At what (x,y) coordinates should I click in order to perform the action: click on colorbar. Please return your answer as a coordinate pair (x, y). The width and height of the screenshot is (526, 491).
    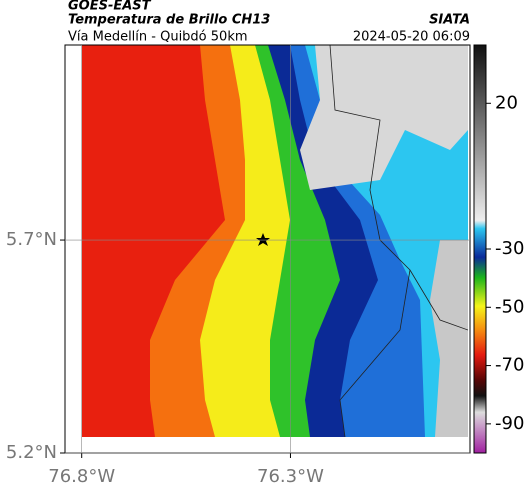
    Looking at the image, I should click on (480, 249).